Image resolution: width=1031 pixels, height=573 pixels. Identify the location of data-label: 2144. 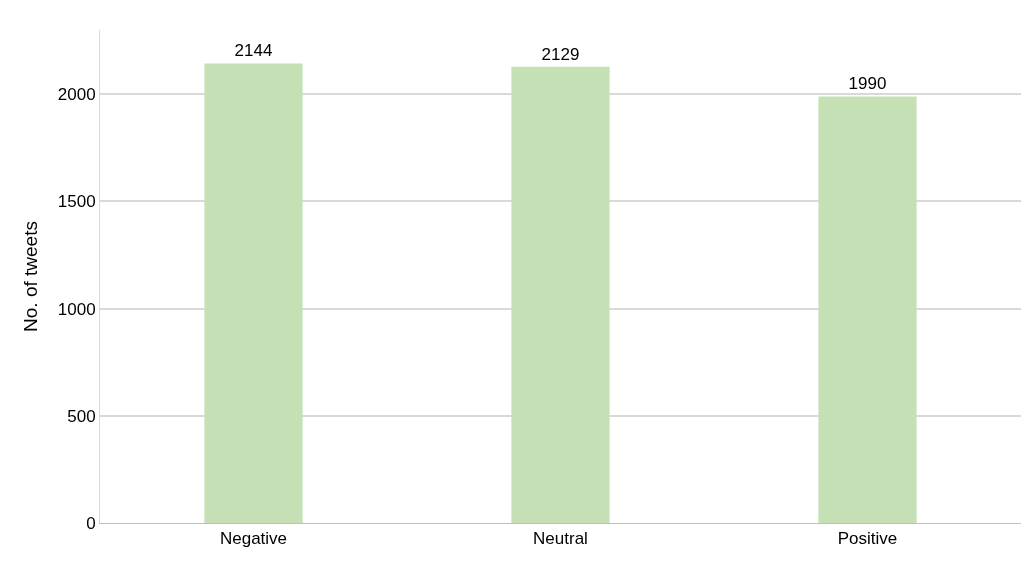
(253, 51).